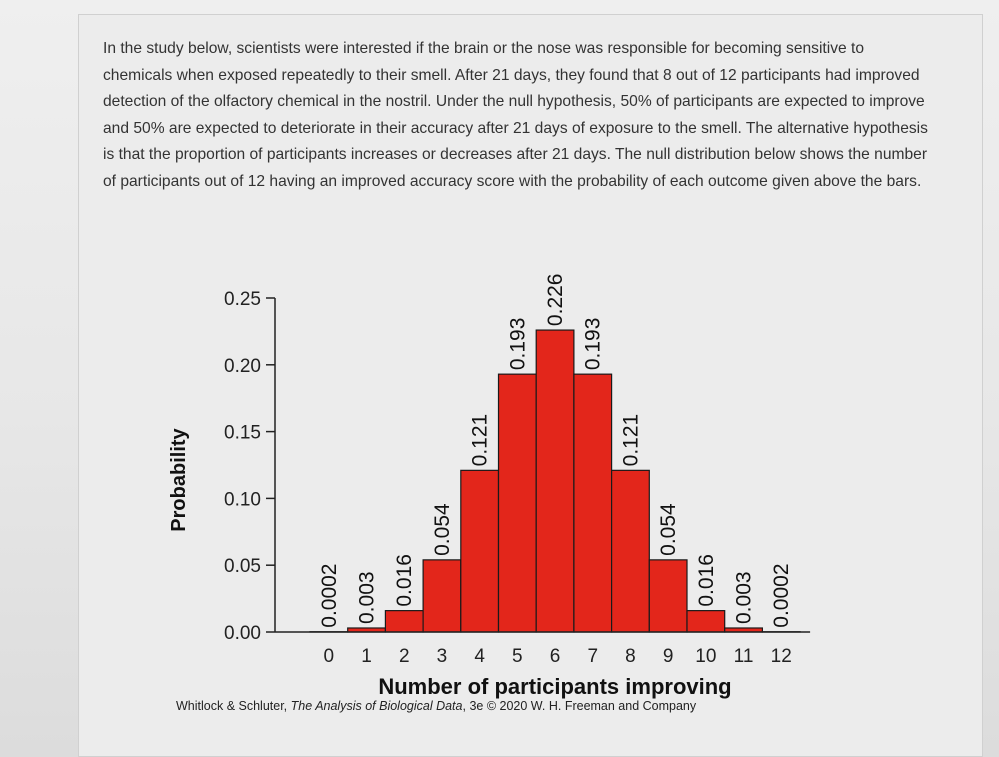 Image resolution: width=999 pixels, height=757 pixels. What do you see at coordinates (242, 499) in the screenshot?
I see `y-tick-label: 0.10` at bounding box center [242, 499].